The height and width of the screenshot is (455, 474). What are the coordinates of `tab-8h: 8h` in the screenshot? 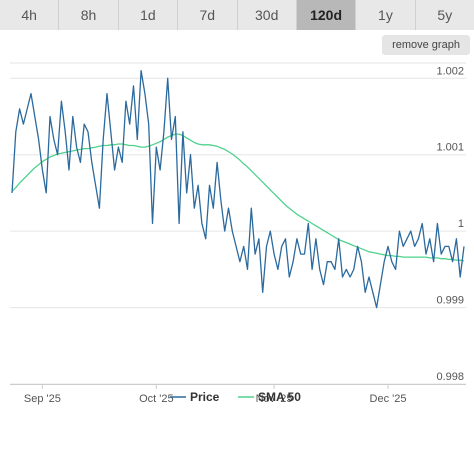 It's located at (89, 15).